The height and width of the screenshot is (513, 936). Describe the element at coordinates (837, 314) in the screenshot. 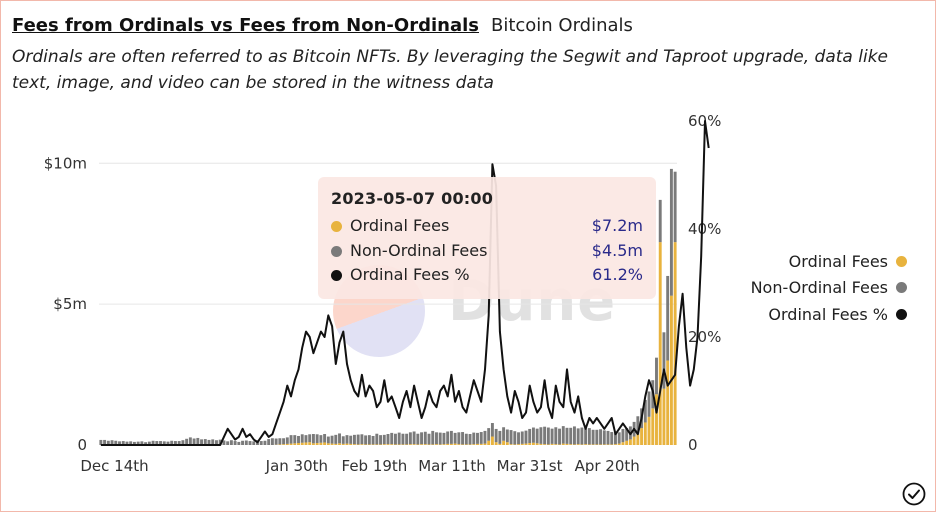

I see `legend-ordinal-fees-percent: Ordinal Fees %` at that location.